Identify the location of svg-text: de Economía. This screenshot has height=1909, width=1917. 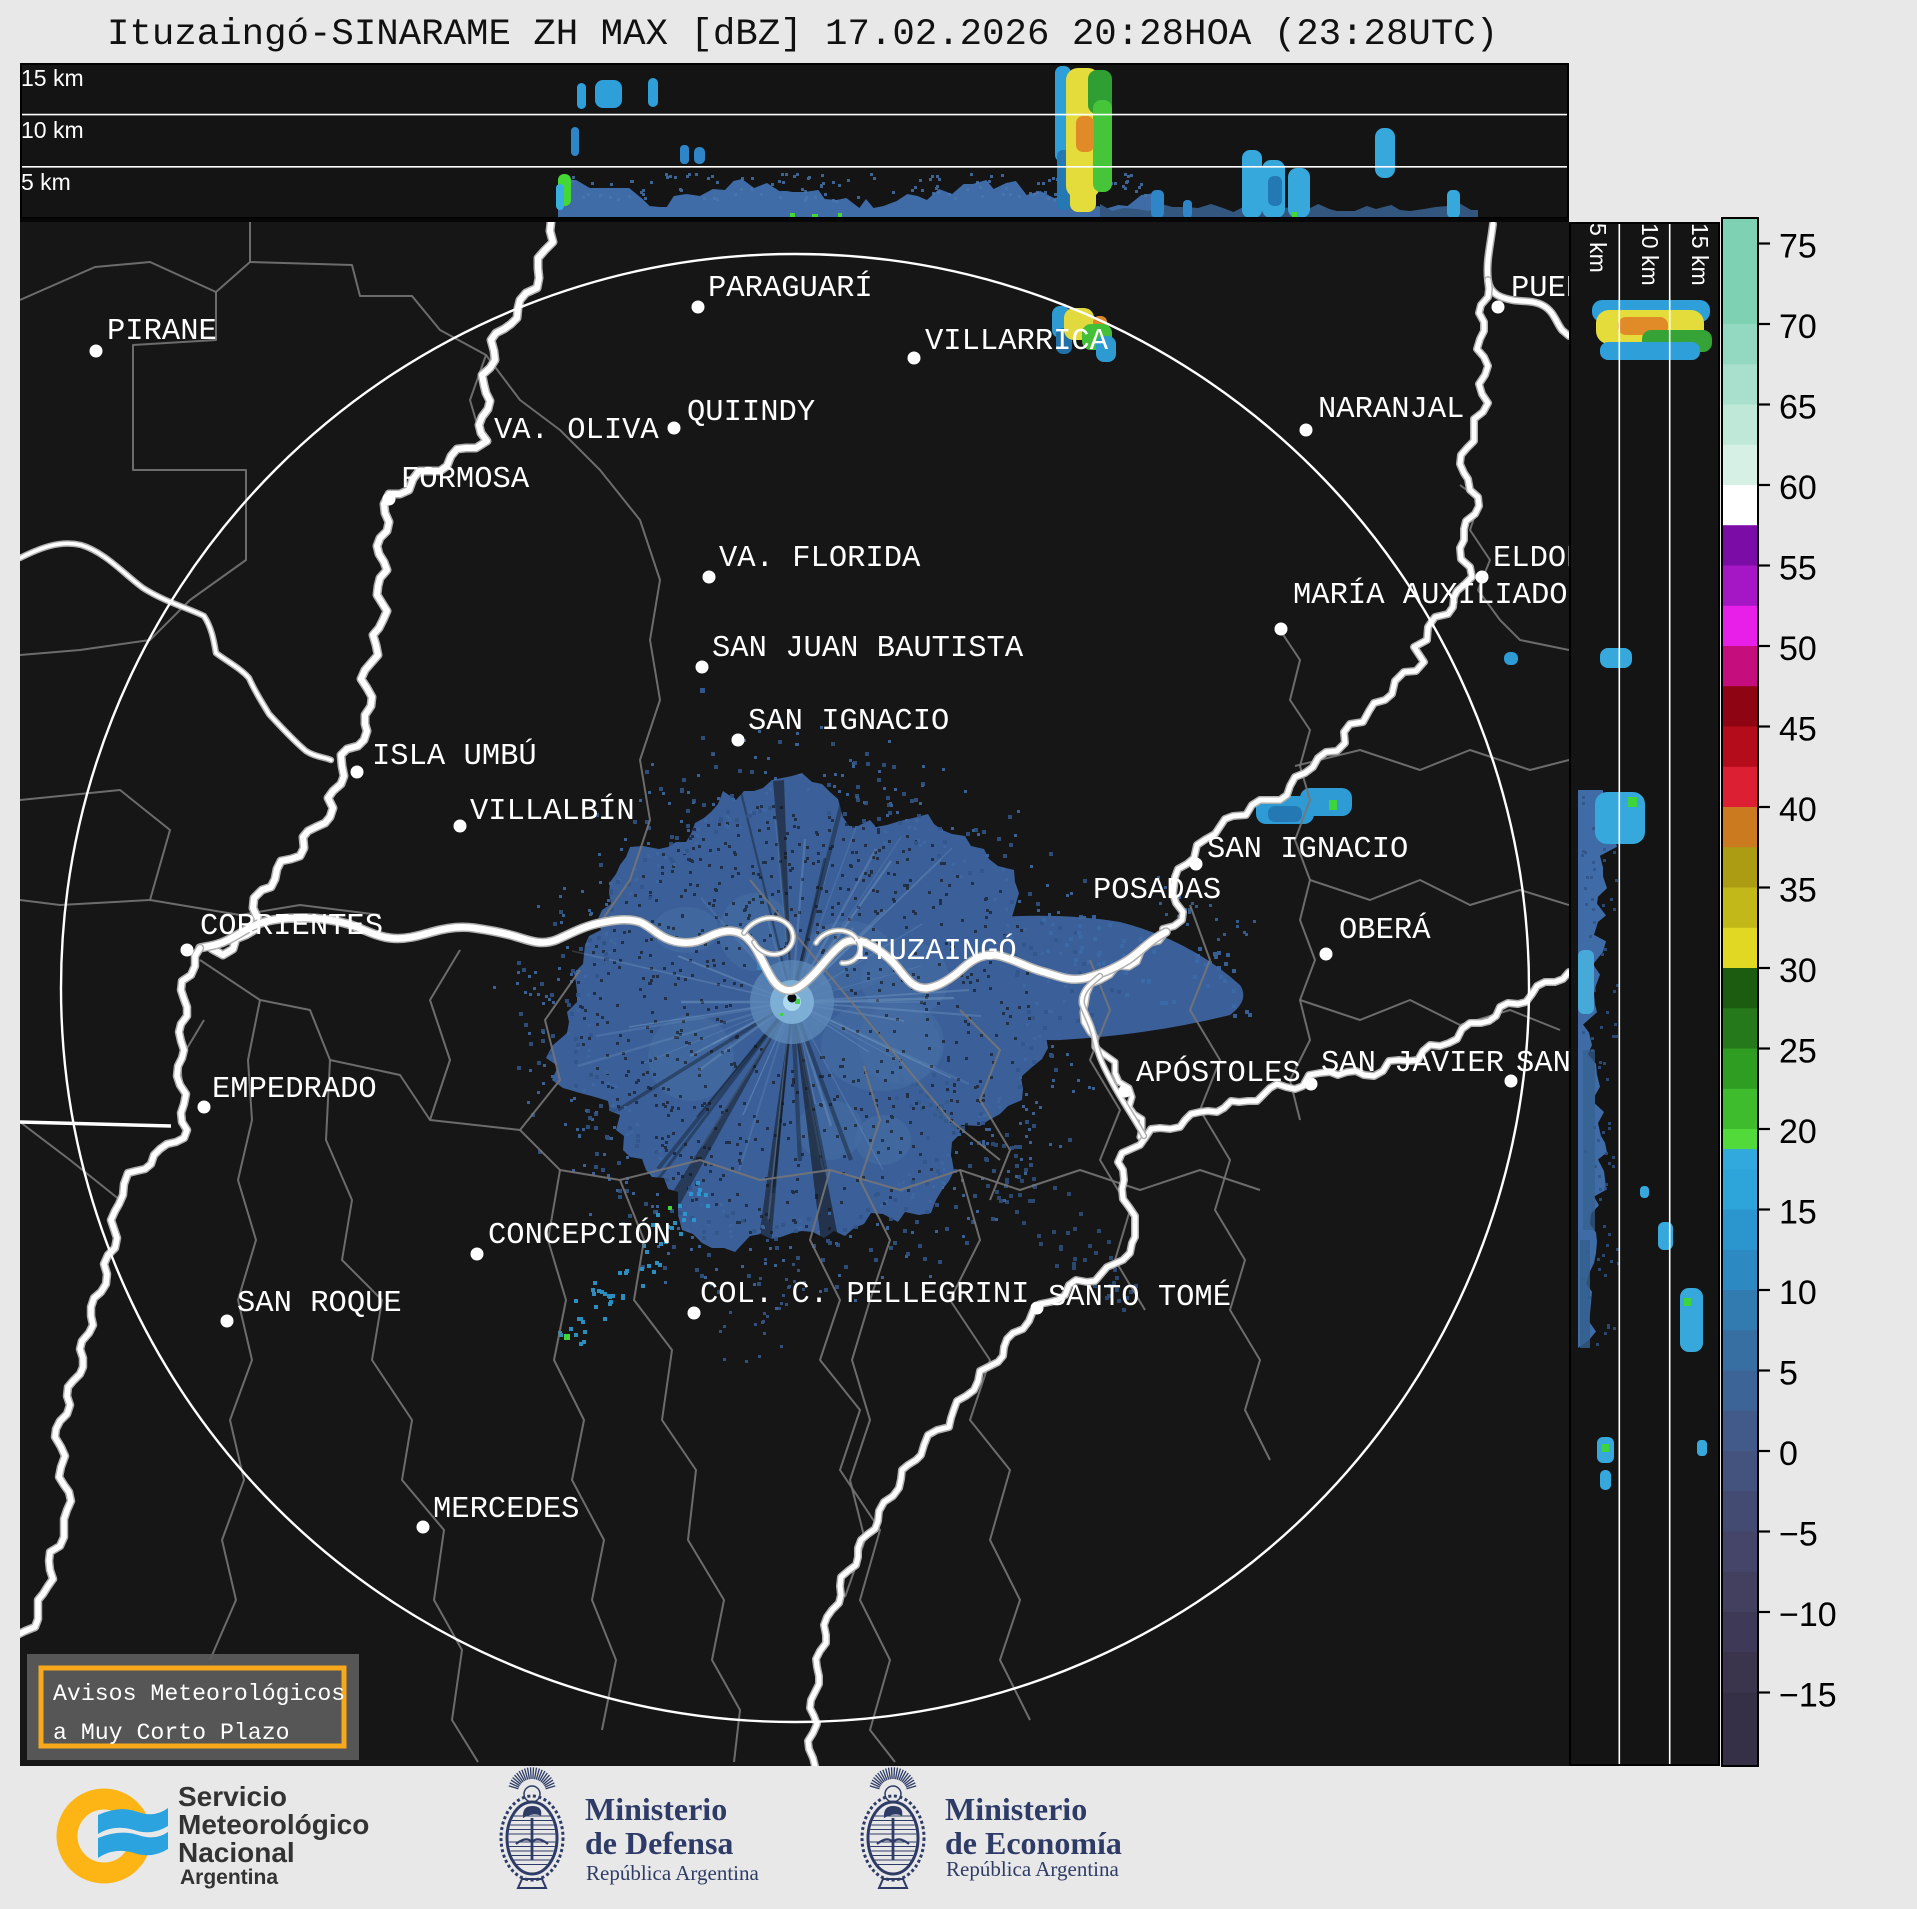
(1033, 1843).